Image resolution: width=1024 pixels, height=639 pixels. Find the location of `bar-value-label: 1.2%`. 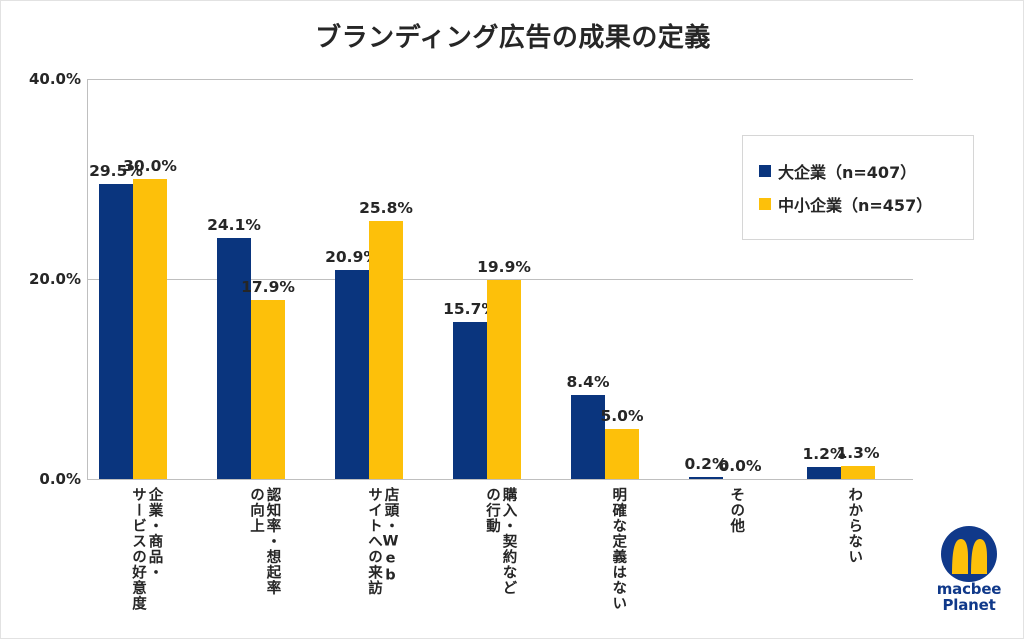

bar-value-label: 1.2% is located at coordinates (824, 454).